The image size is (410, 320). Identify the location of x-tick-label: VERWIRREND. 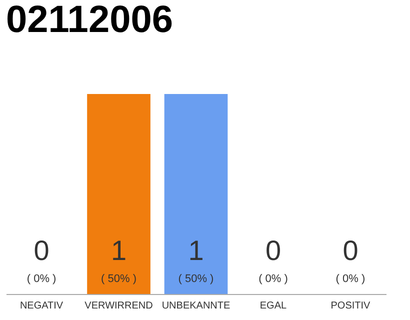
(118, 306).